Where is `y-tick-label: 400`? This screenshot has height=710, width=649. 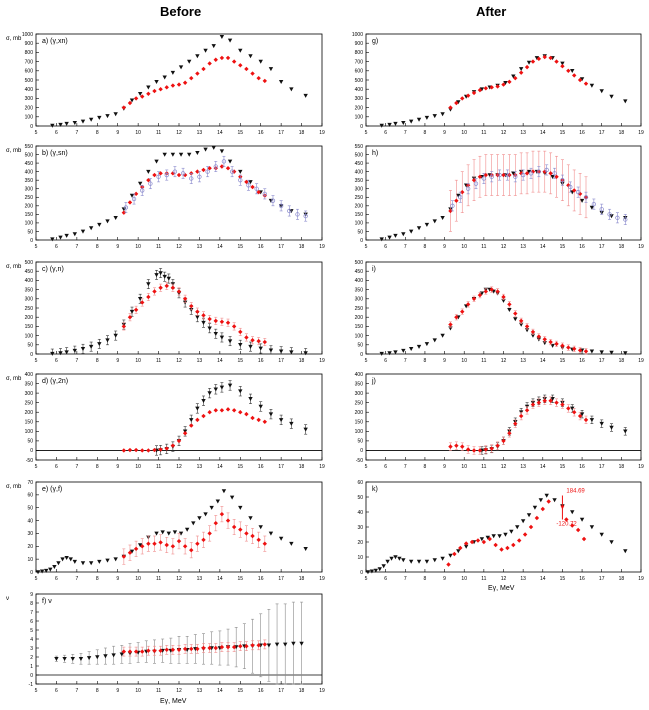 y-tick-label: 400 is located at coordinates (29, 90).